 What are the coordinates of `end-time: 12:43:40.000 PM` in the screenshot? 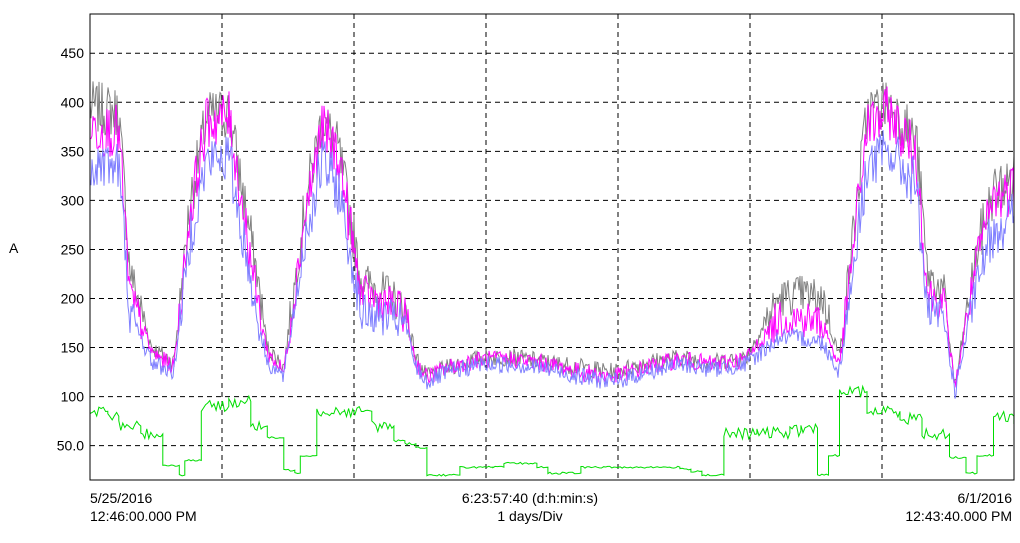 It's located at (958, 516).